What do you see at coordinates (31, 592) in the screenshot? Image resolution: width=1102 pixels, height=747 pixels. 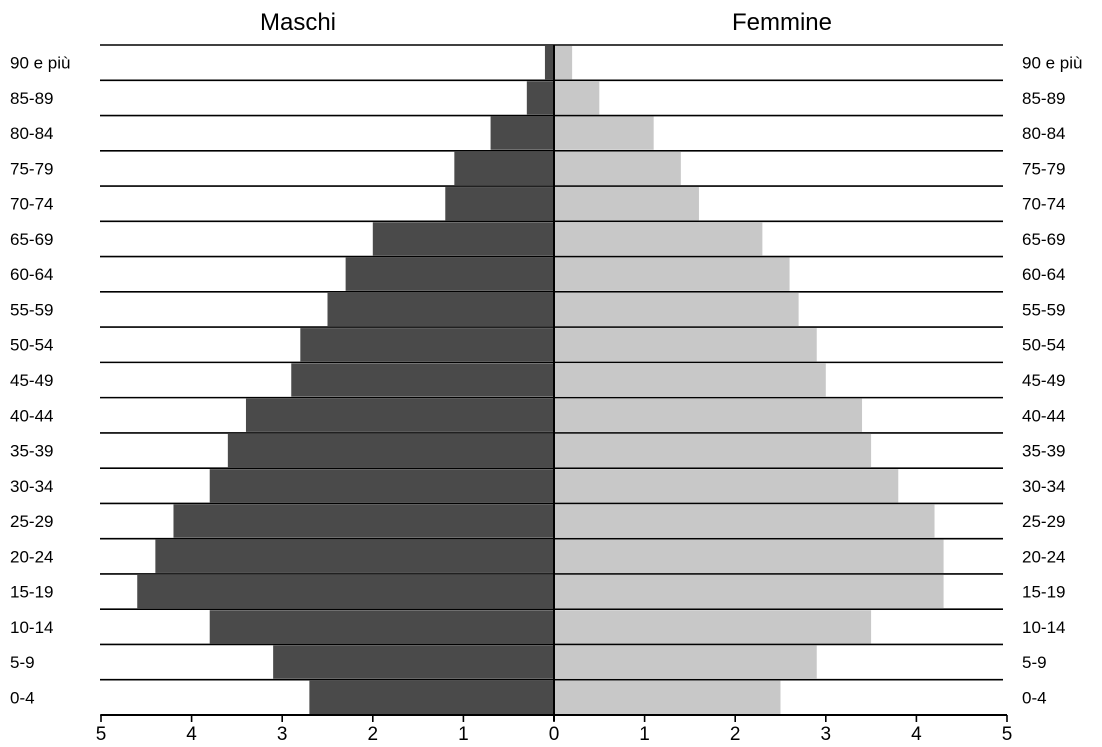 I see `age-label-left: 15-19` at bounding box center [31, 592].